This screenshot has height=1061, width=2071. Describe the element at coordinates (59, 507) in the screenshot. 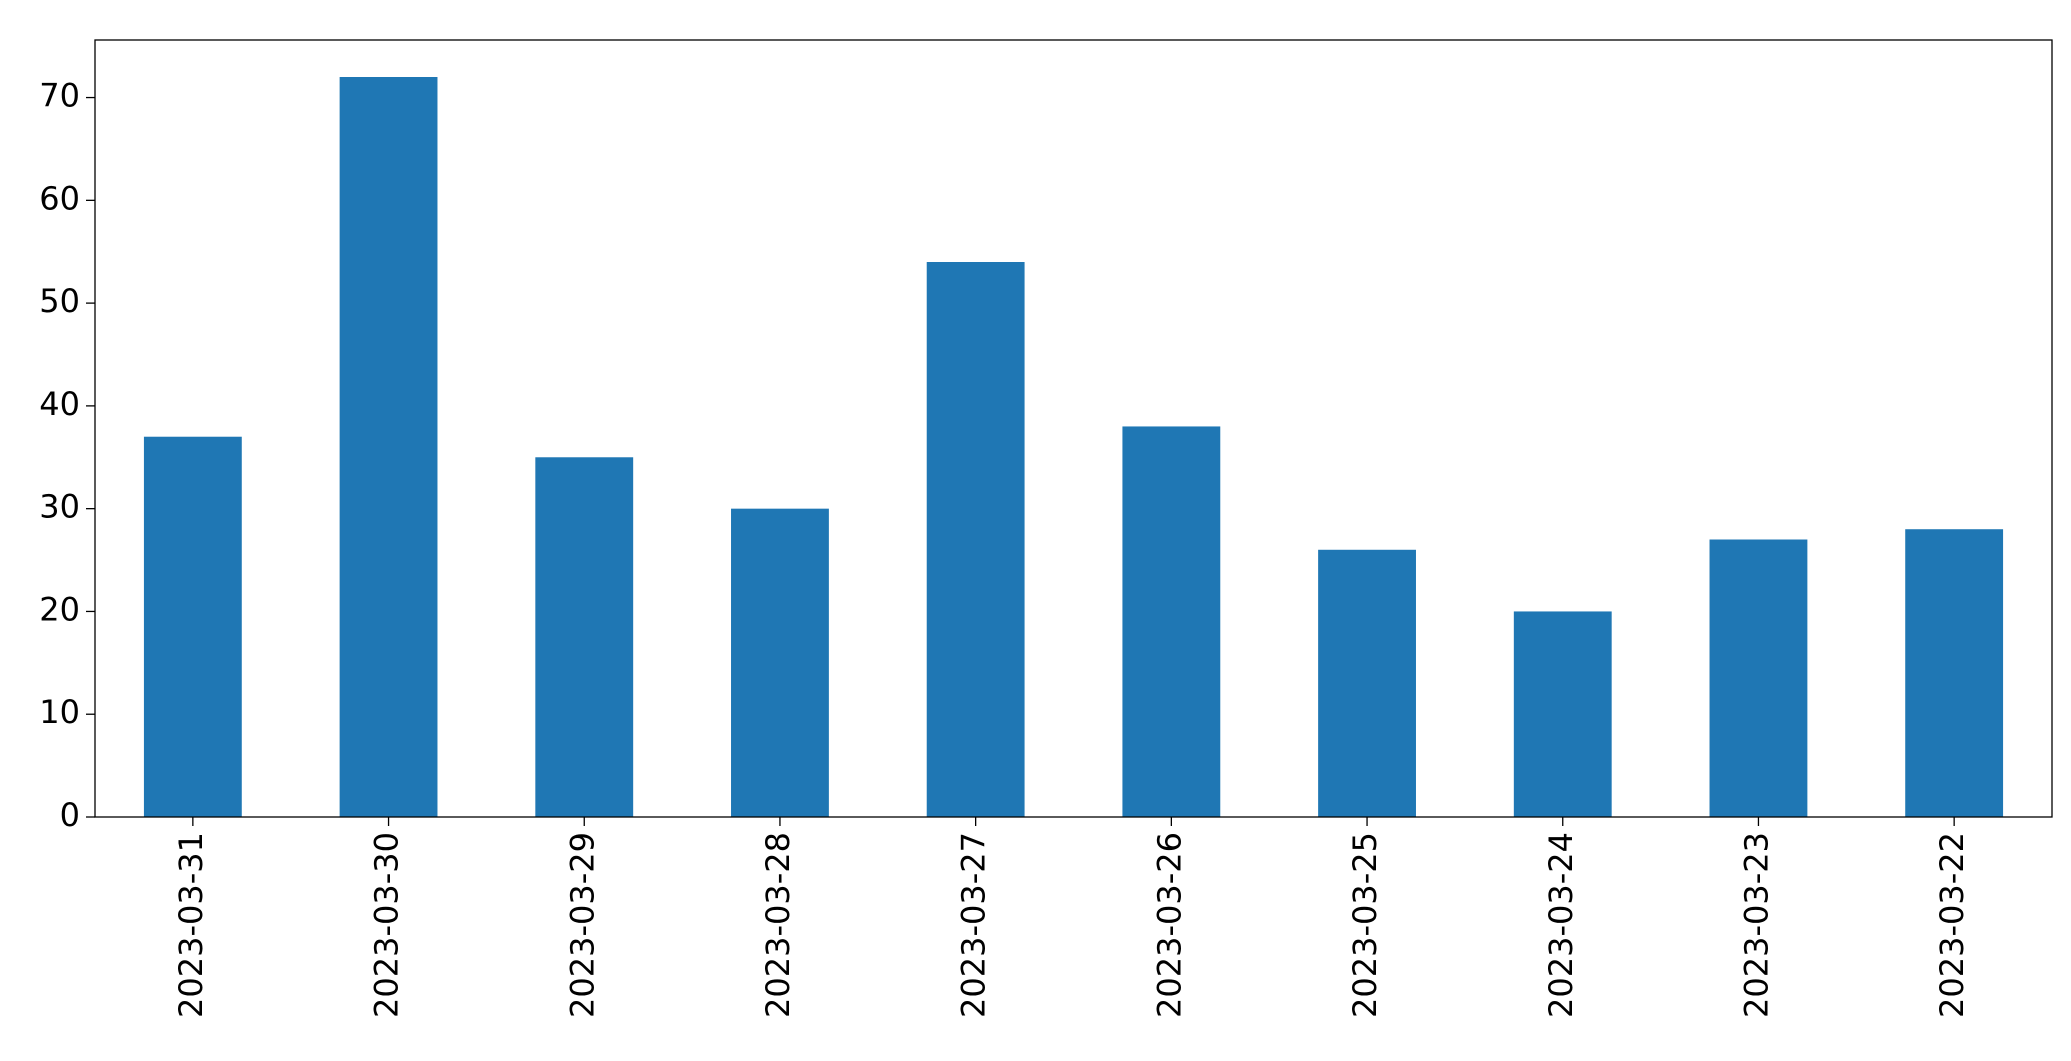

I see `y-tick-label: 30` at that location.